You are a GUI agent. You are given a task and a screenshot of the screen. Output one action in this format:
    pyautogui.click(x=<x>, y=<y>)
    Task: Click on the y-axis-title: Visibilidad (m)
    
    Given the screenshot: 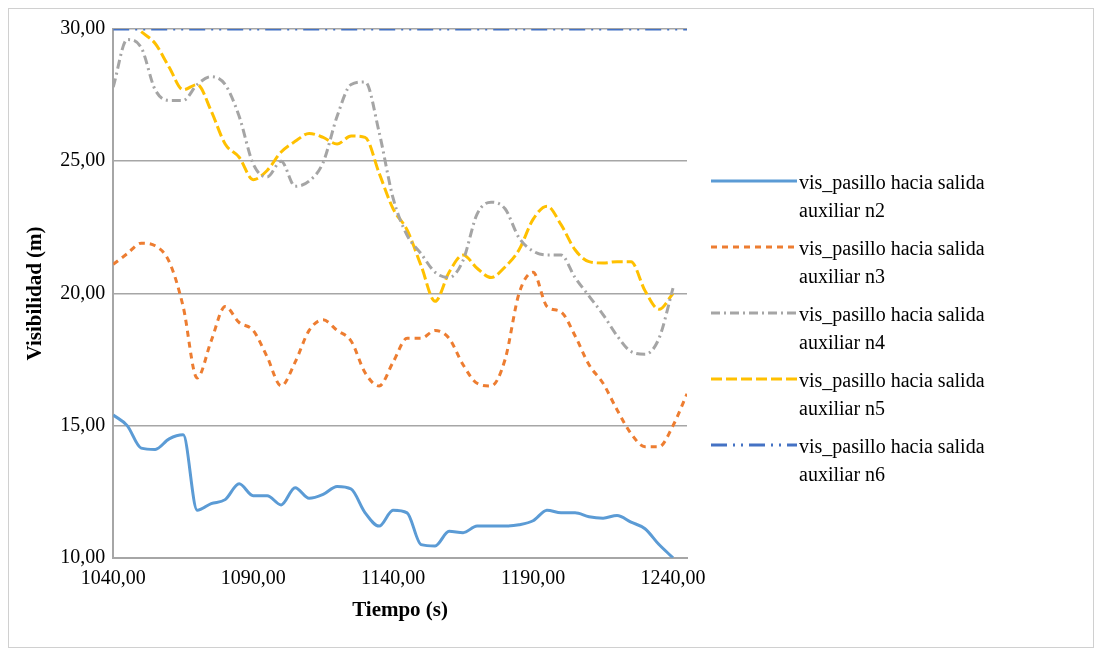 What is the action you would take?
    pyautogui.click(x=34, y=293)
    